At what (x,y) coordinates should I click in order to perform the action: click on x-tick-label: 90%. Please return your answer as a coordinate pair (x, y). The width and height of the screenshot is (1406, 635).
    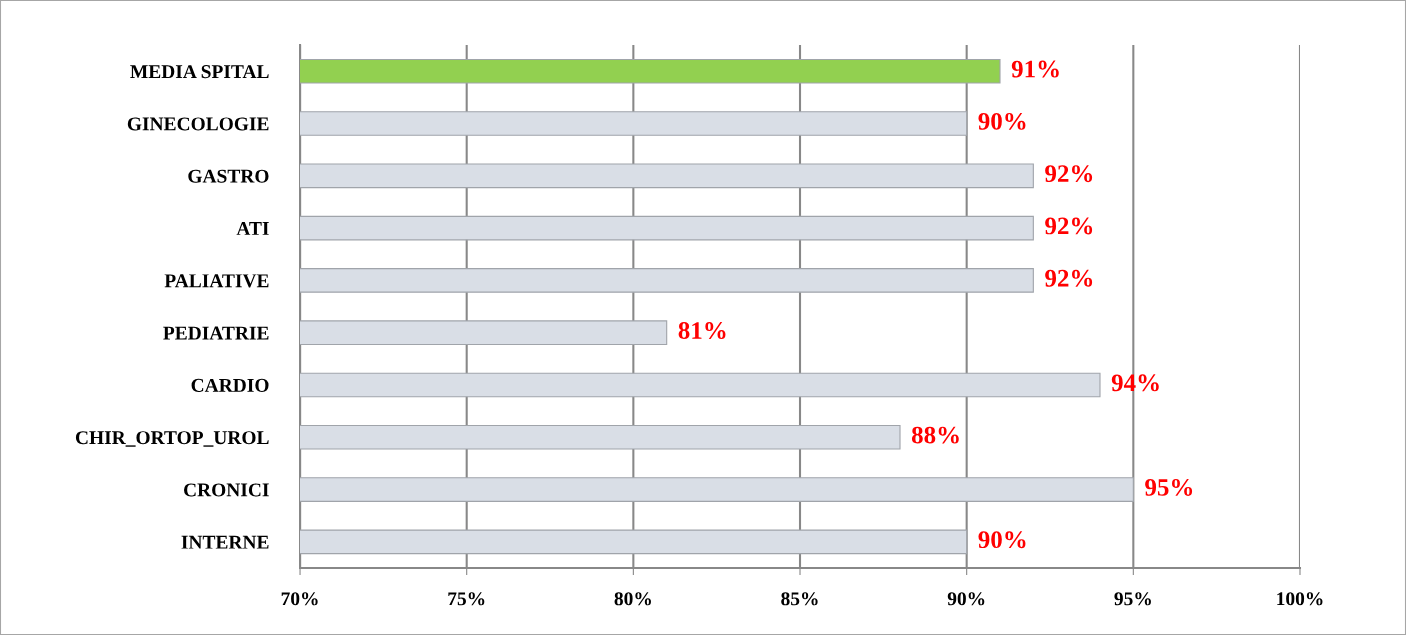
    Looking at the image, I should click on (966, 599).